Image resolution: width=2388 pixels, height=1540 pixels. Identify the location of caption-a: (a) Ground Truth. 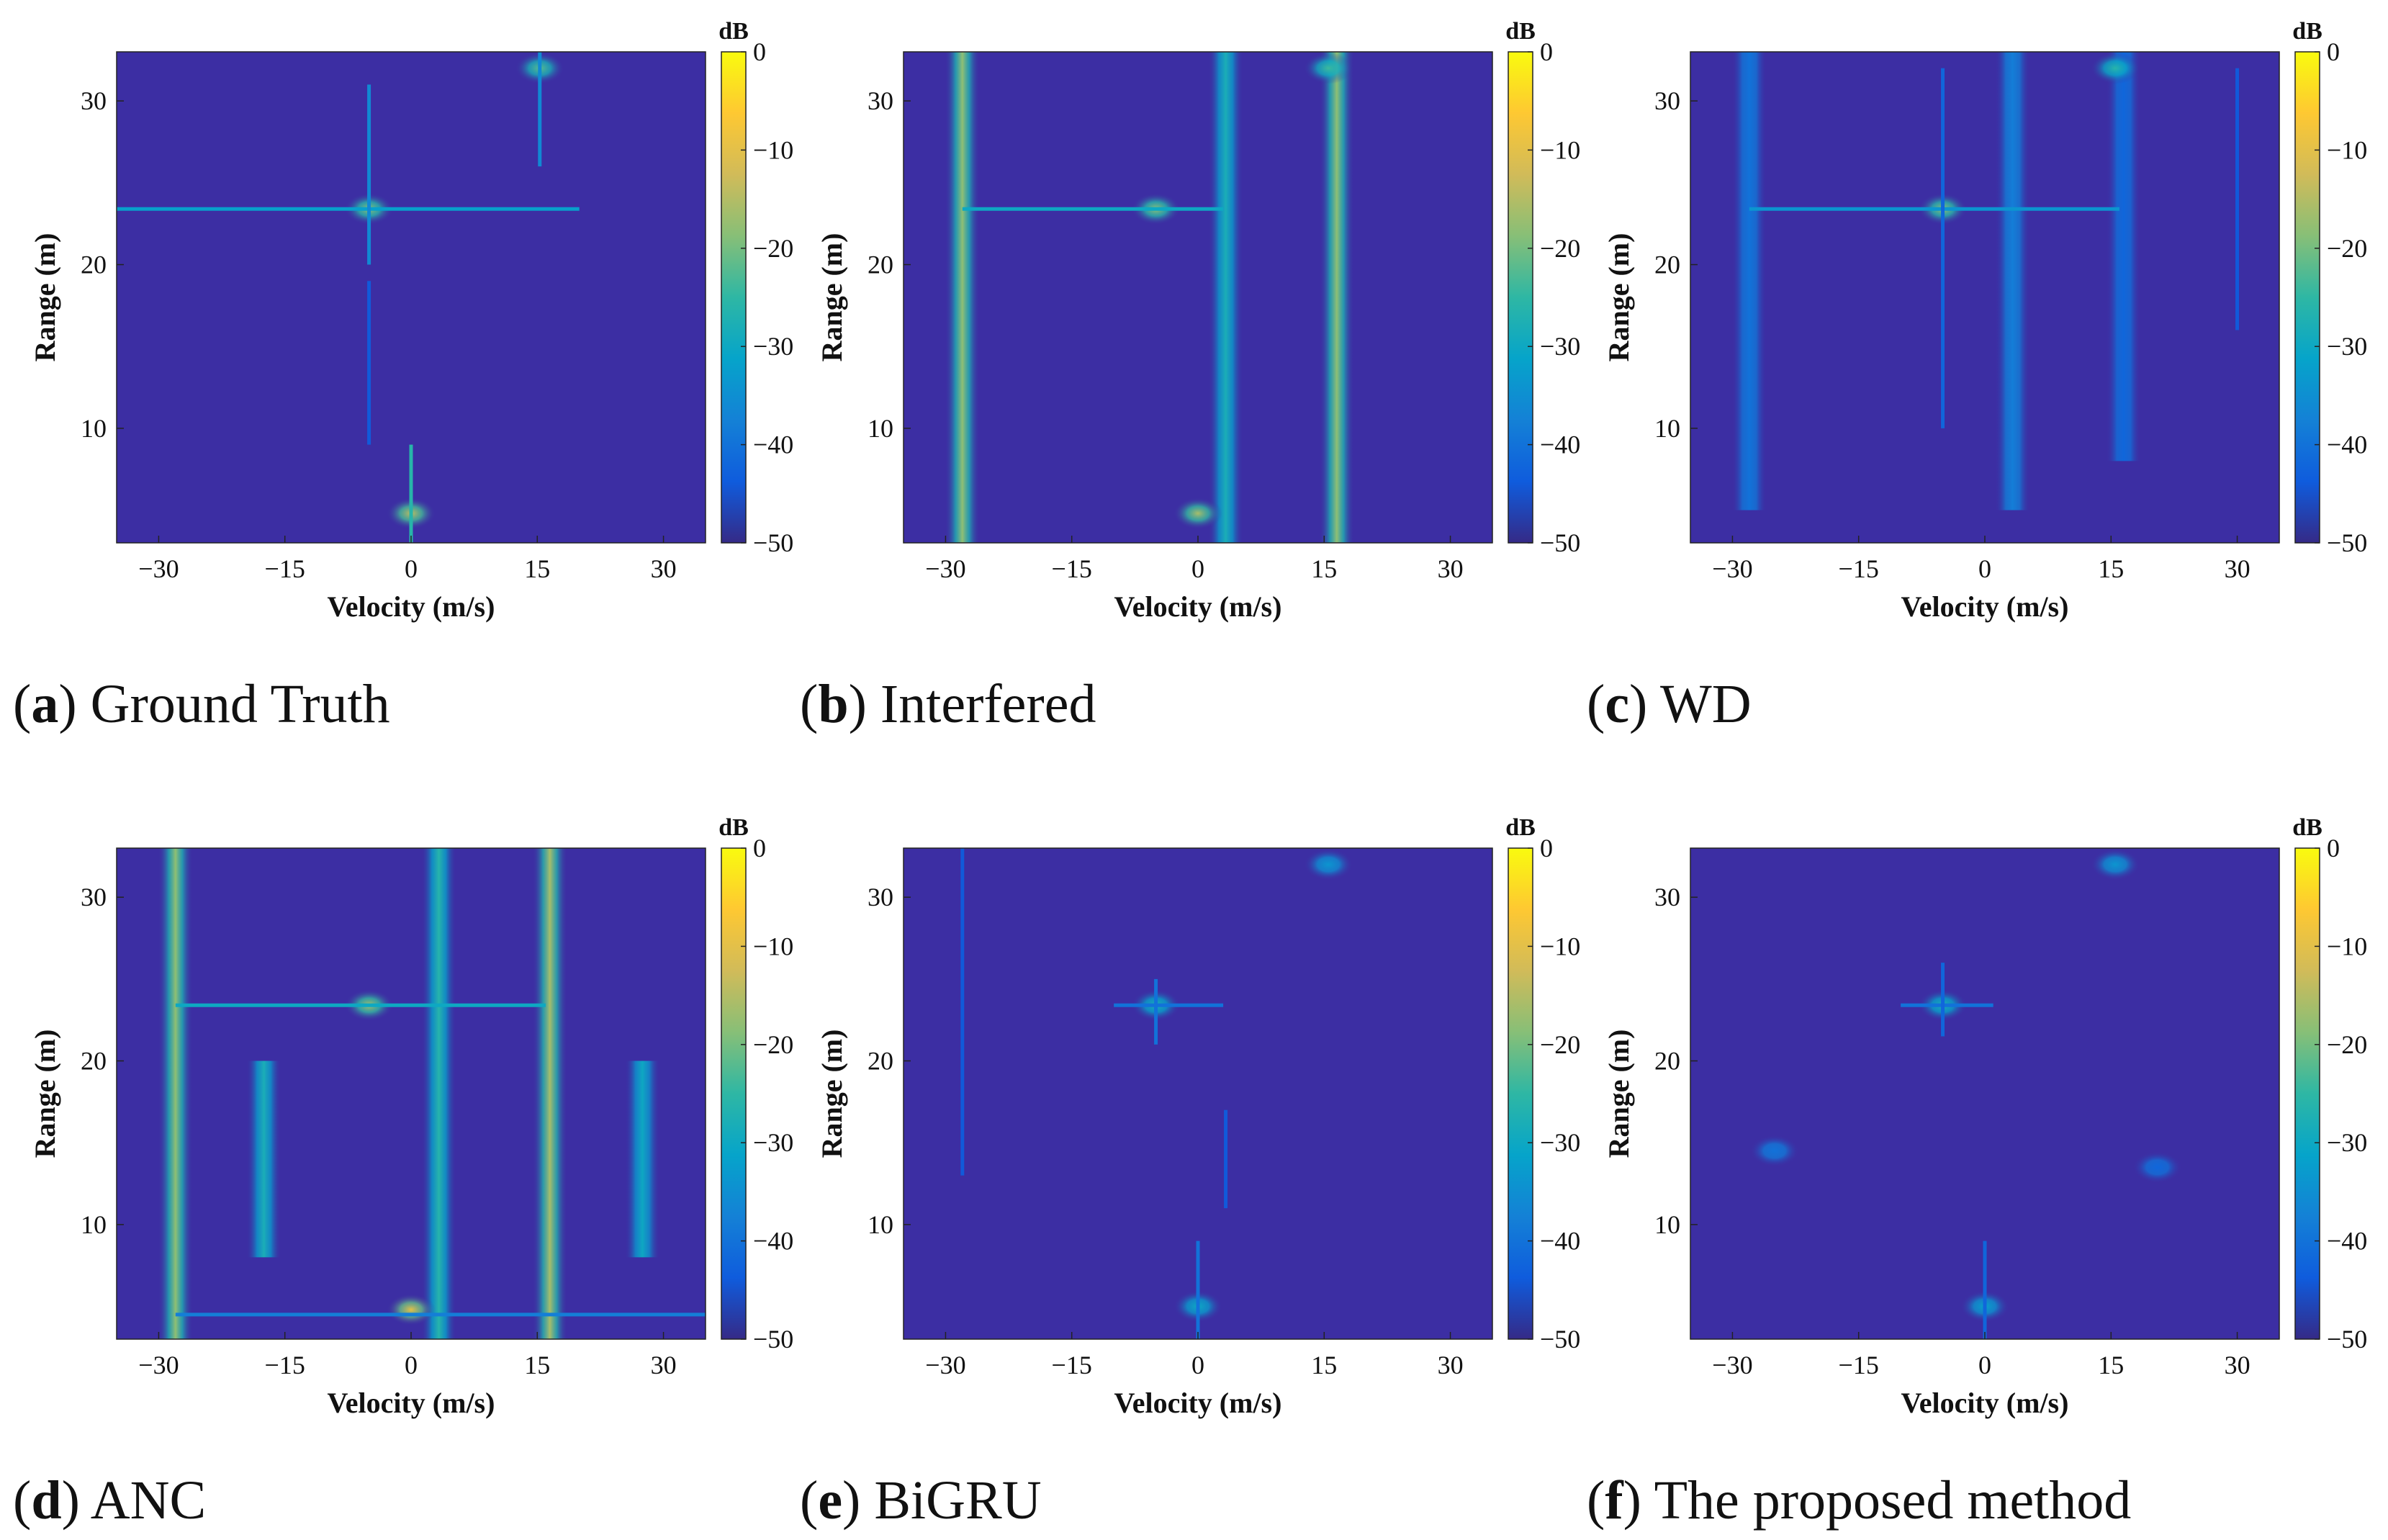
(201, 704).